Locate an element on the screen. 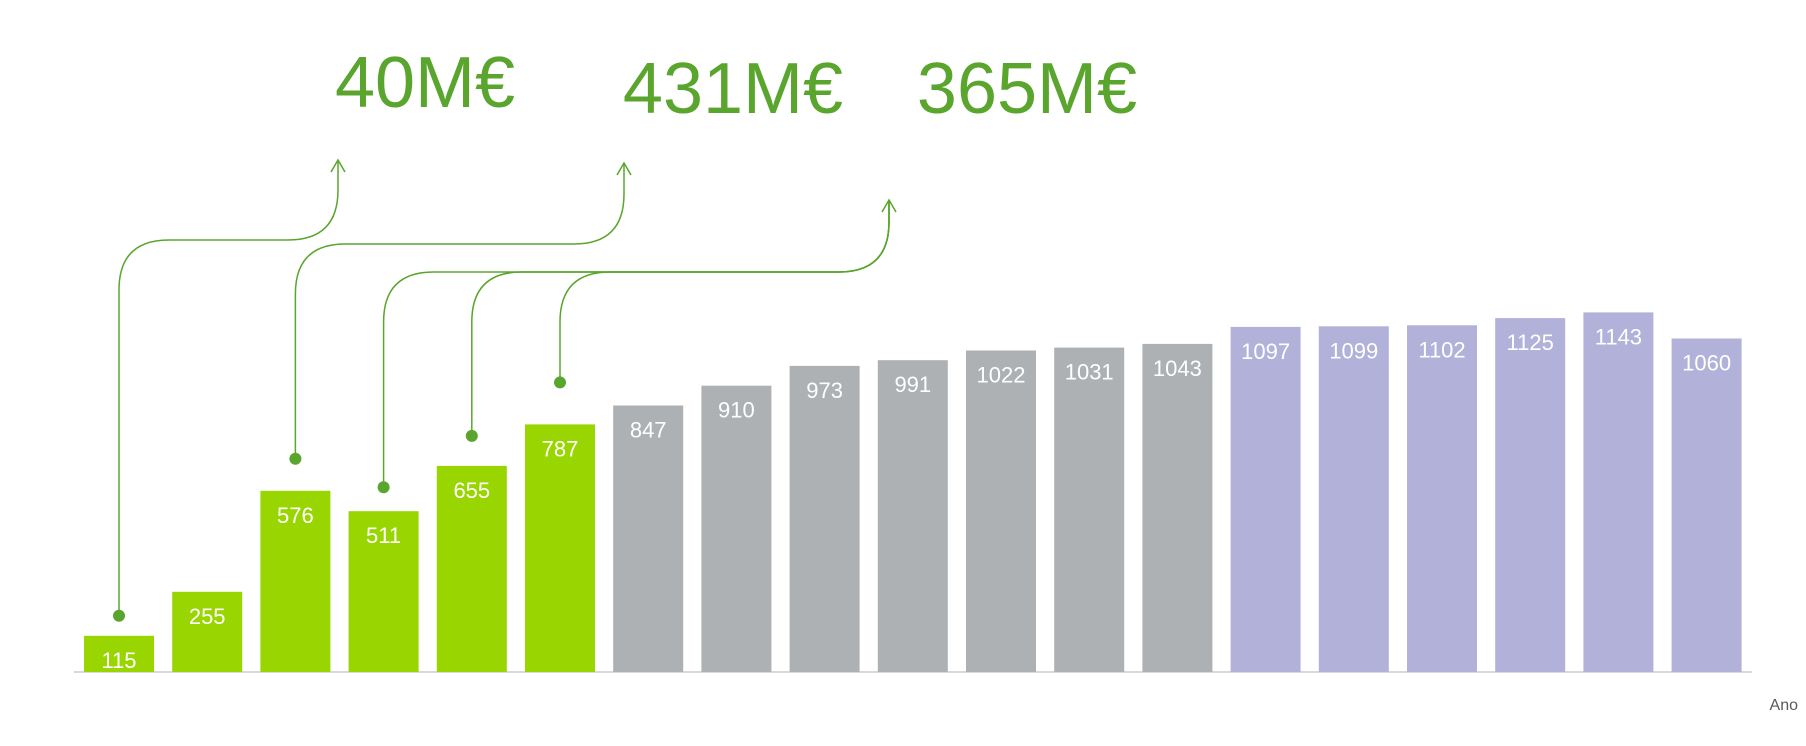  annotation-label: 40M€ is located at coordinates (425, 83).